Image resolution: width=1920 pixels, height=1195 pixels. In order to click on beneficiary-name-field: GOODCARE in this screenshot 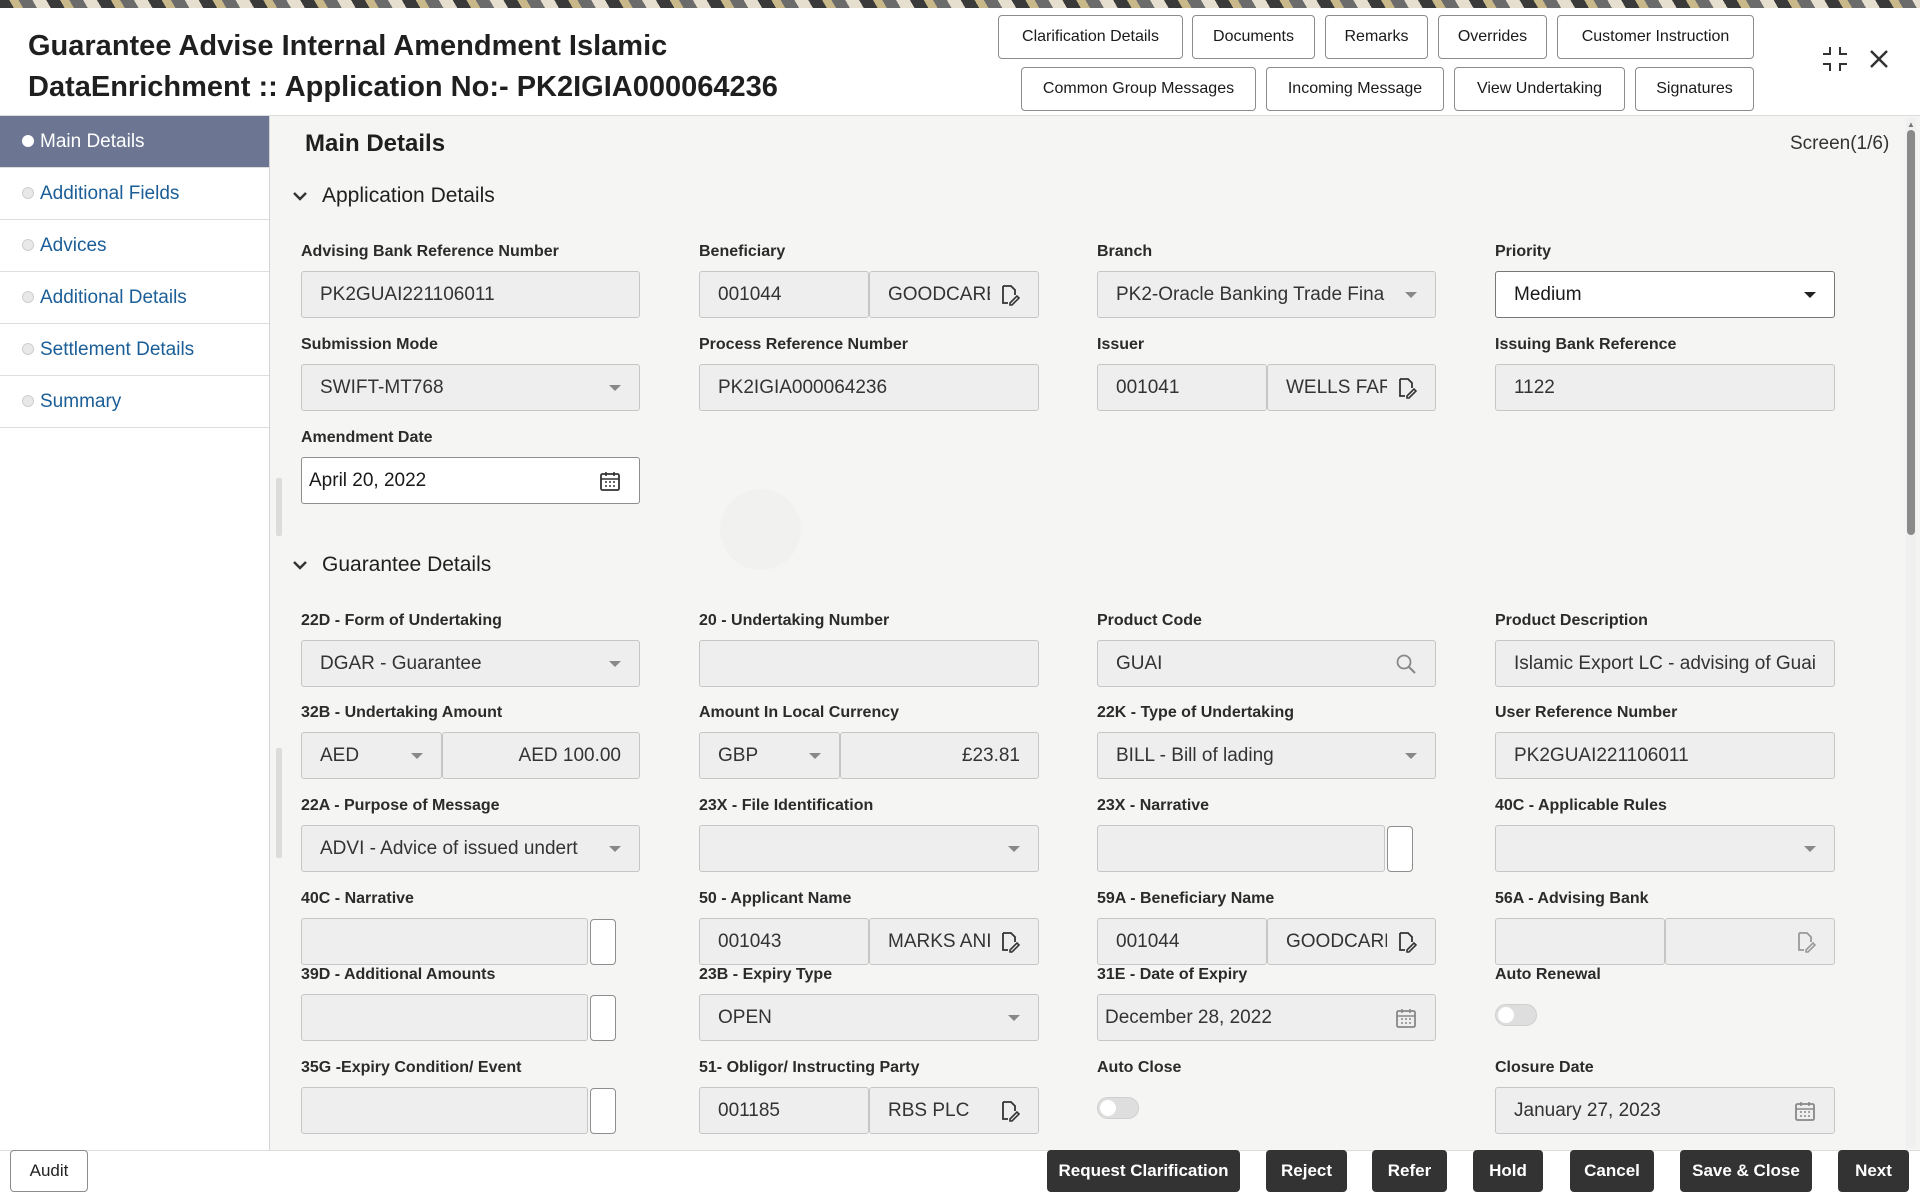, I will do `click(954, 294)`.